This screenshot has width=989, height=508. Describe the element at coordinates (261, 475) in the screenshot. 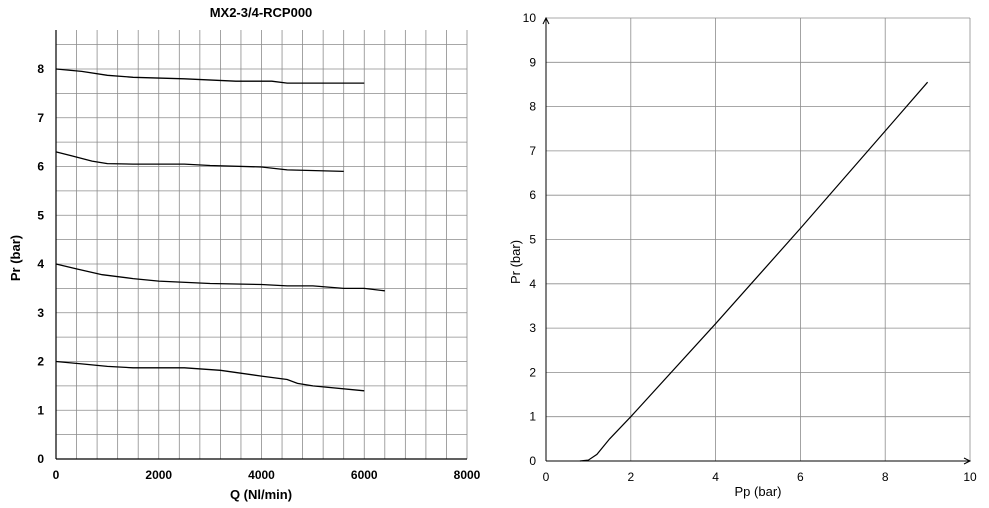

I see `left-x-tick-label: 4000` at that location.